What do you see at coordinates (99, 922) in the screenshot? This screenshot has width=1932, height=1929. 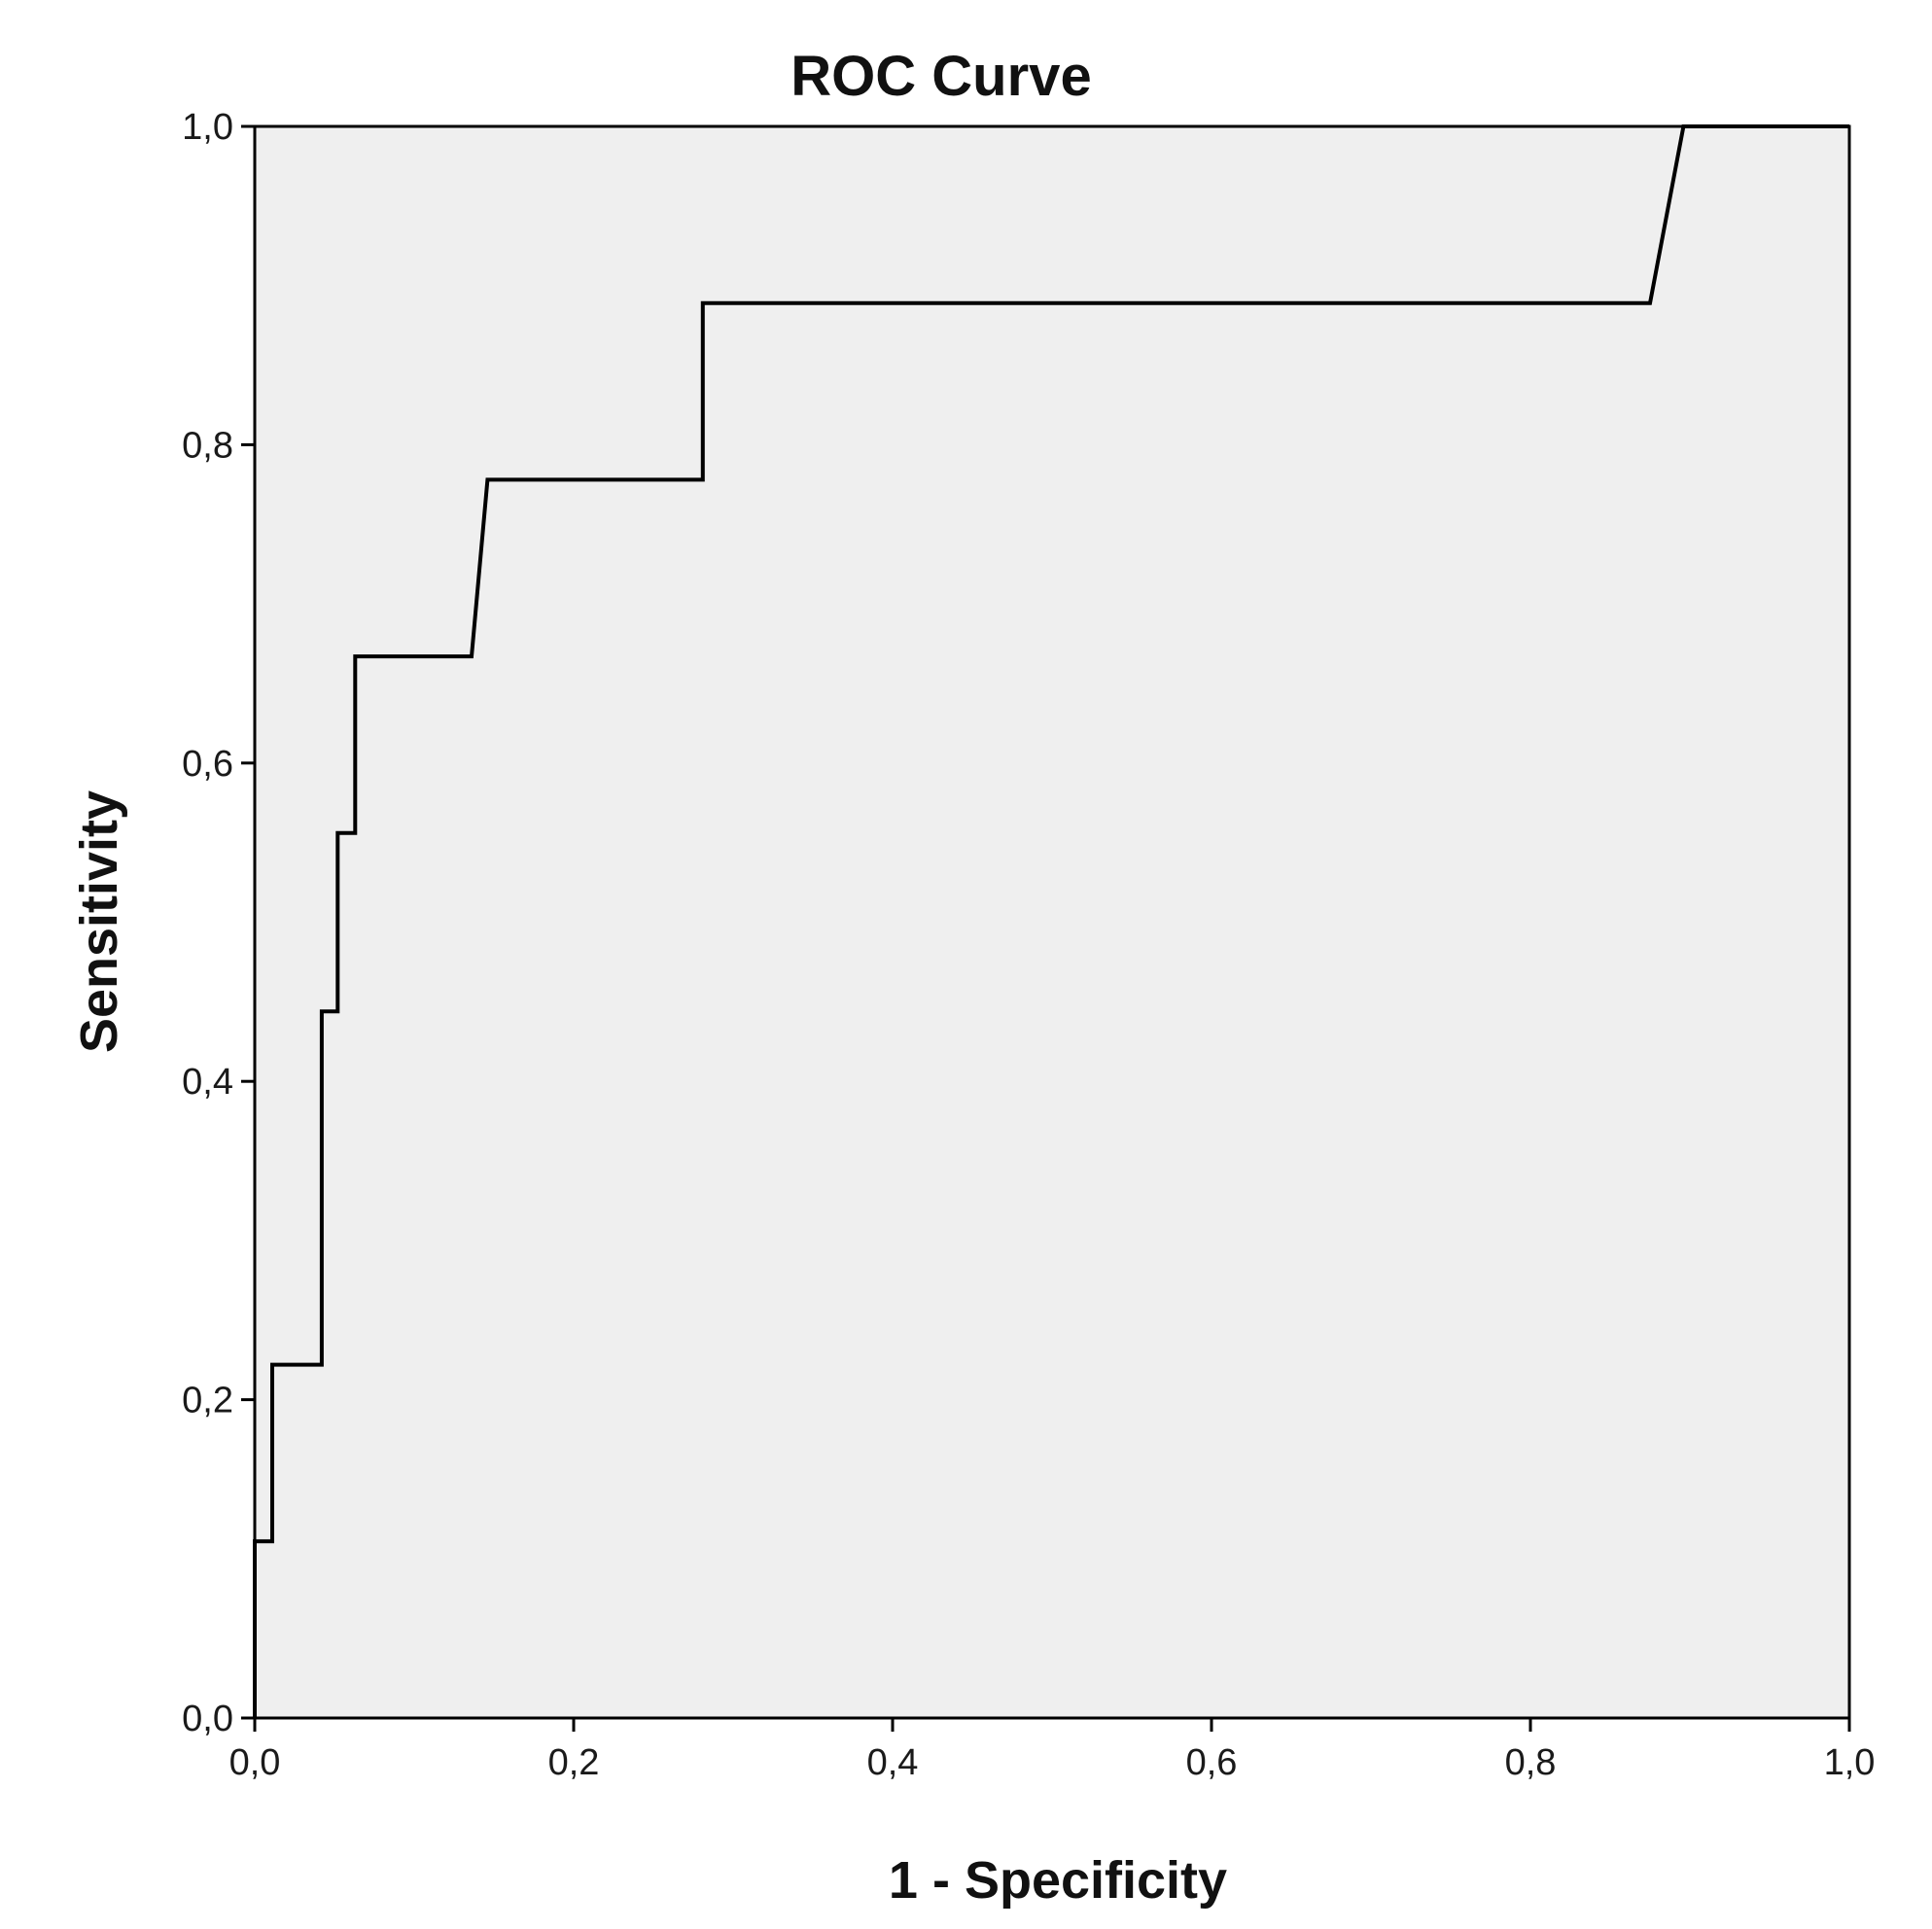 I see `y-axis-title: Sensitivity` at bounding box center [99, 922].